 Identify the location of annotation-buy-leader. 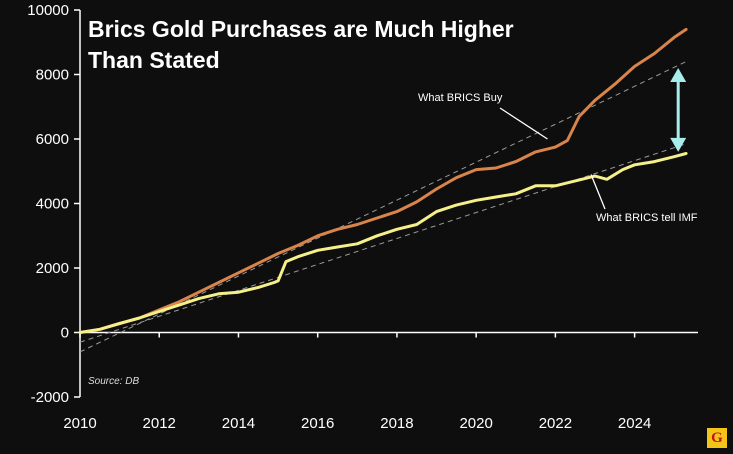
(523, 123).